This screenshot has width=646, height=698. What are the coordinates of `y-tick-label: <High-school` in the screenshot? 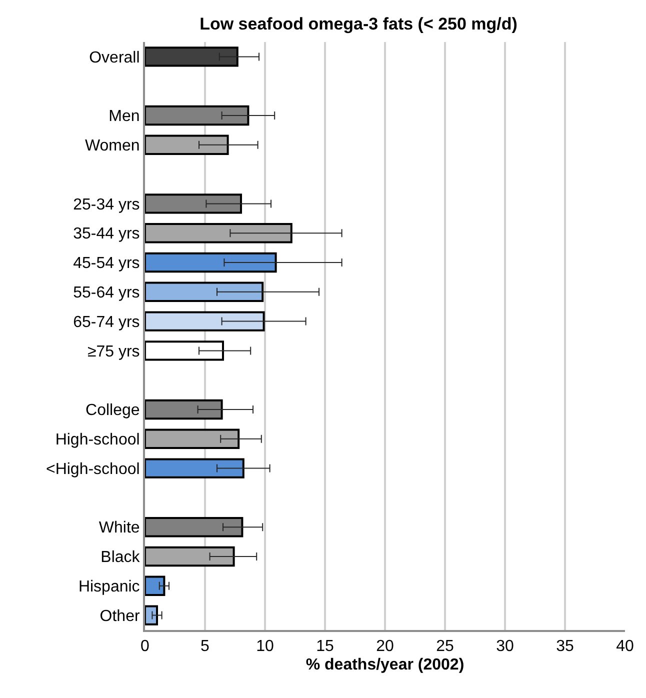 It's located at (93, 469).